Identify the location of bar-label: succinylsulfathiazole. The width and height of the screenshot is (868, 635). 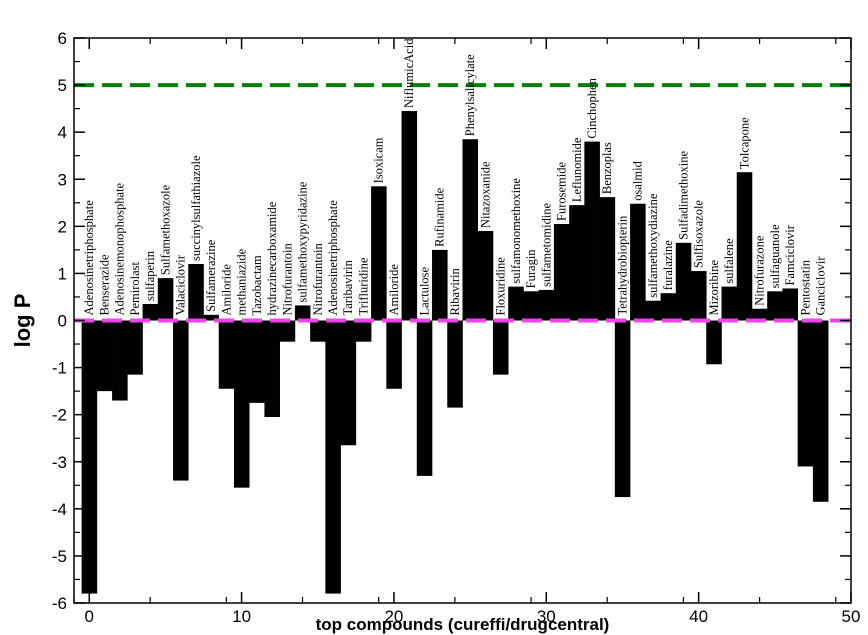
(196, 208).